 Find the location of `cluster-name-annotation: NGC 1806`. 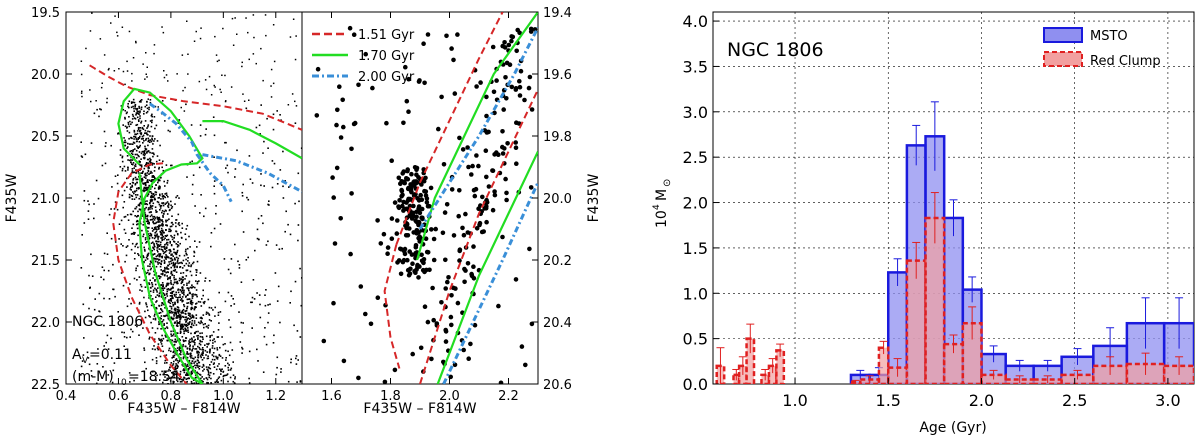

cluster-name-annotation: NGC 1806 is located at coordinates (107, 322).